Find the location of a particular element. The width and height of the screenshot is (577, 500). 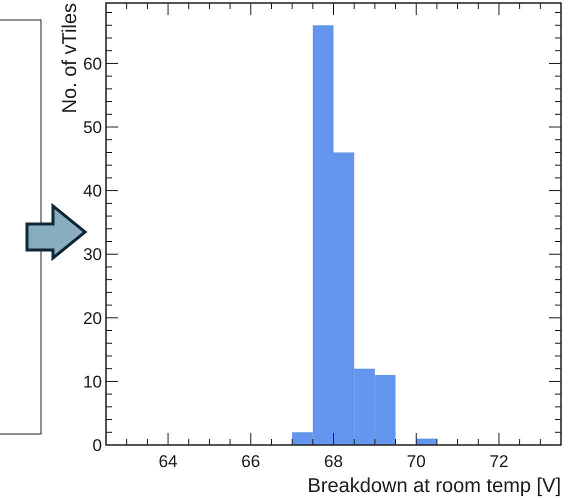

x-tick-label: 68 is located at coordinates (333, 461).